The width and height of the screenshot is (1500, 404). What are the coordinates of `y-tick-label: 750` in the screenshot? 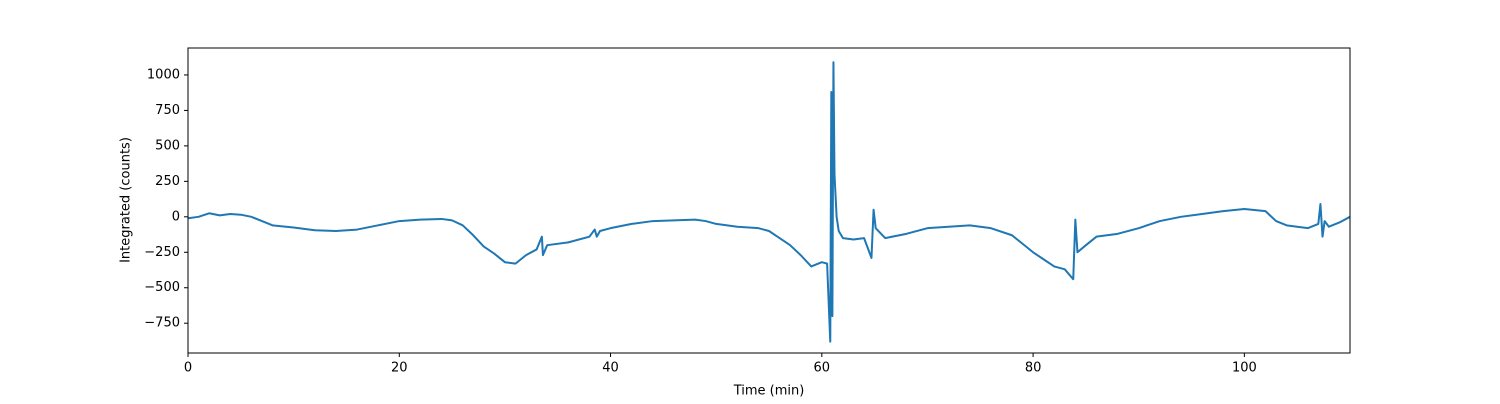 It's located at (167, 110).